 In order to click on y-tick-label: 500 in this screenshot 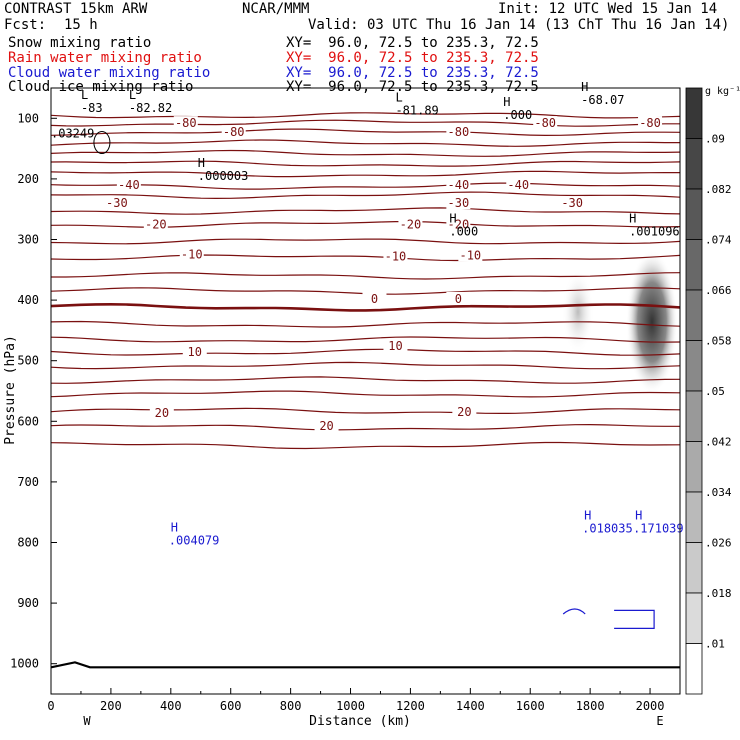, I will do `click(28, 361)`.